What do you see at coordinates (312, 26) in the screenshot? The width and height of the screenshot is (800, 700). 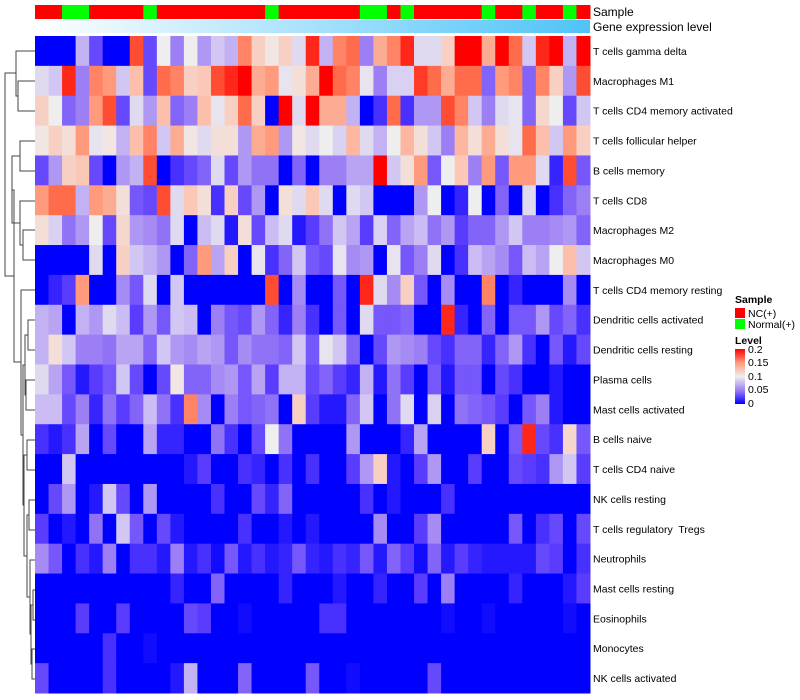 I see `gene-expression-annotation-bar` at bounding box center [312, 26].